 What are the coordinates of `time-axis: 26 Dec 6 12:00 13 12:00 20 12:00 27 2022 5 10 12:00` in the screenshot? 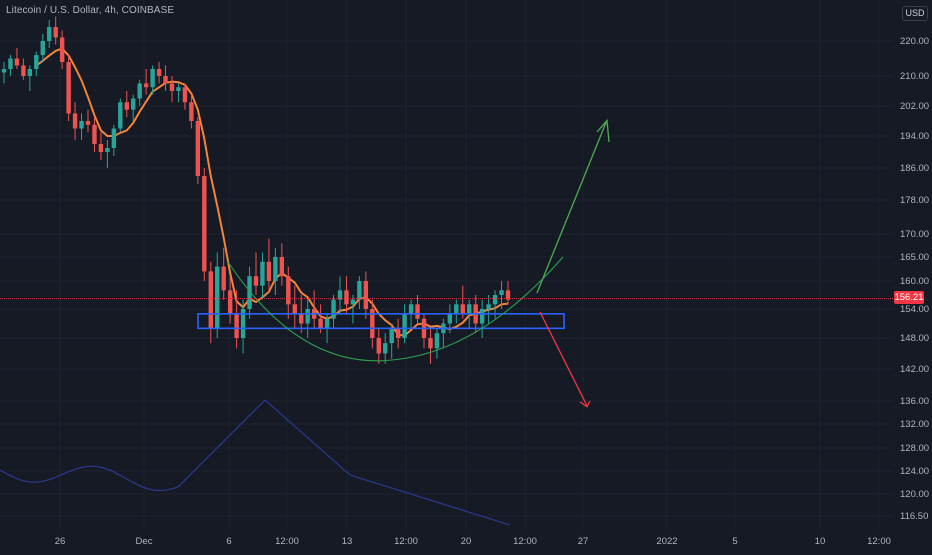 It's located at (473, 541).